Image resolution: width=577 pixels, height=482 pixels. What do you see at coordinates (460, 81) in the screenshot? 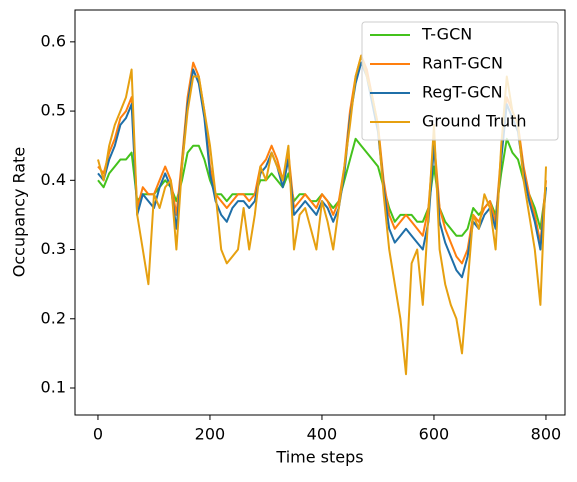
I see `legend-box` at bounding box center [460, 81].